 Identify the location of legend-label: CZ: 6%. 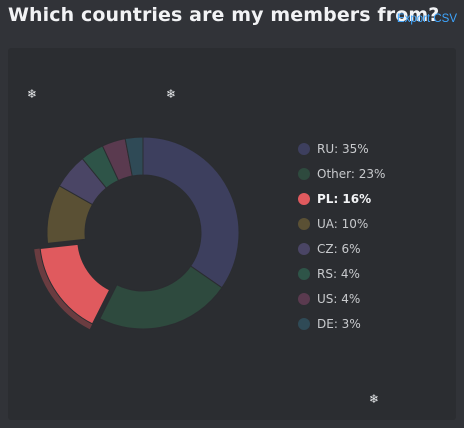
(339, 248).